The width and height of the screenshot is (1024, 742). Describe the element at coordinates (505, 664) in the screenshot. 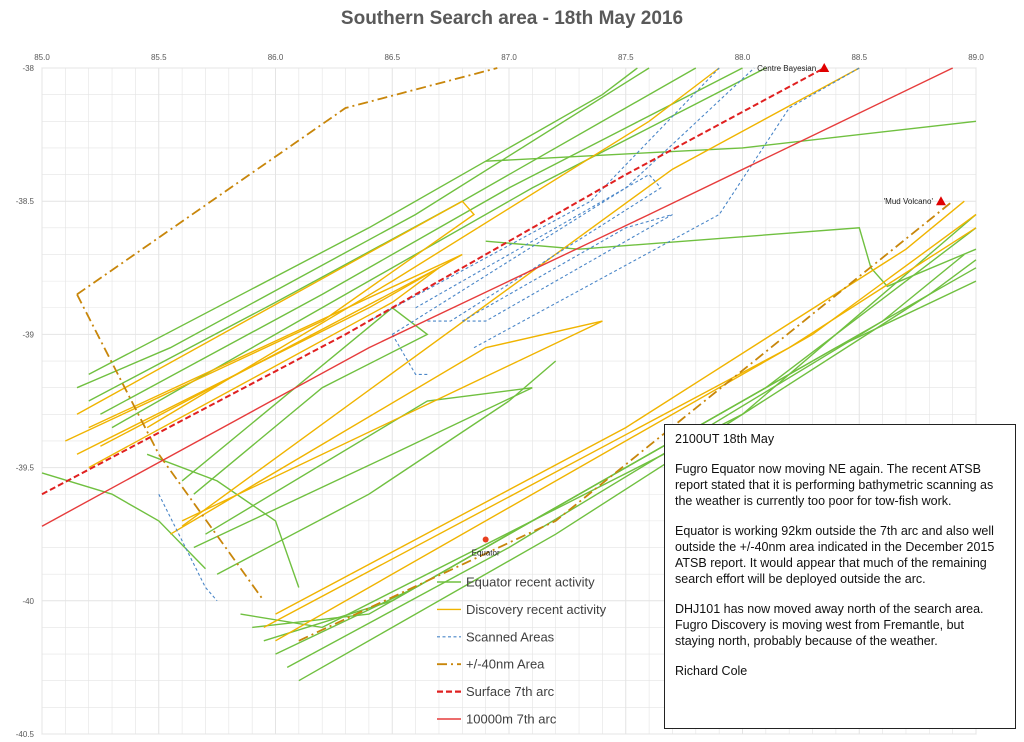

I see `legend-entry-label: +/-40nm Area` at that location.